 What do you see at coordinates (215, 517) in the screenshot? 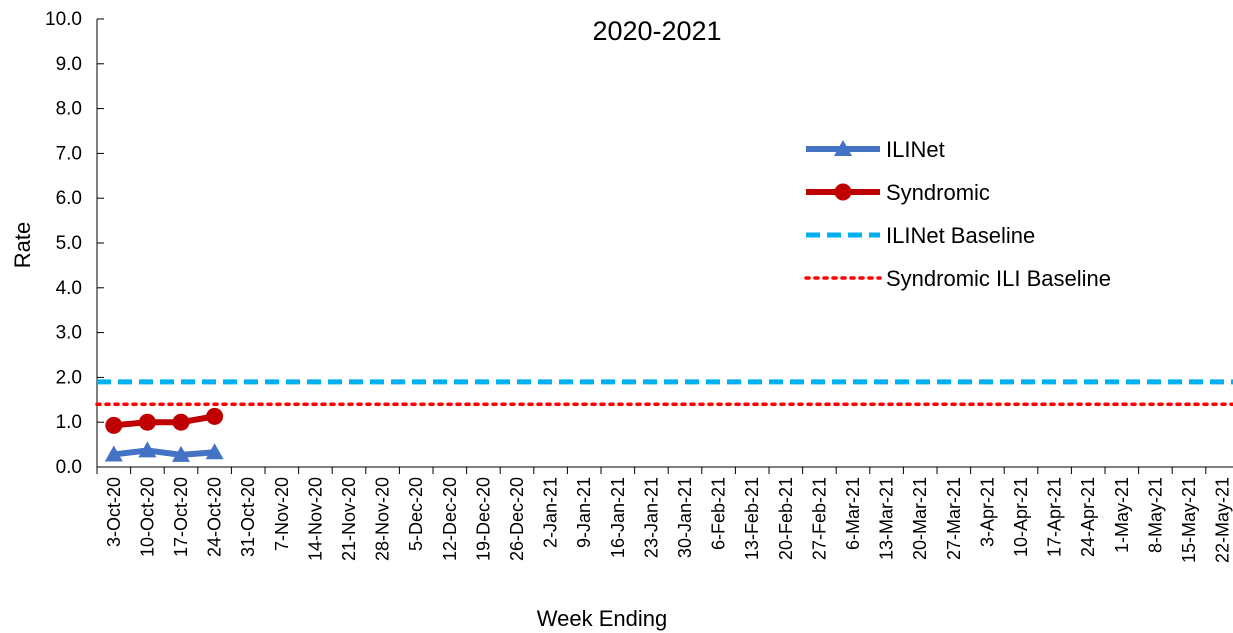
I see `x-tick-label: 24-Oct-20` at bounding box center [215, 517].